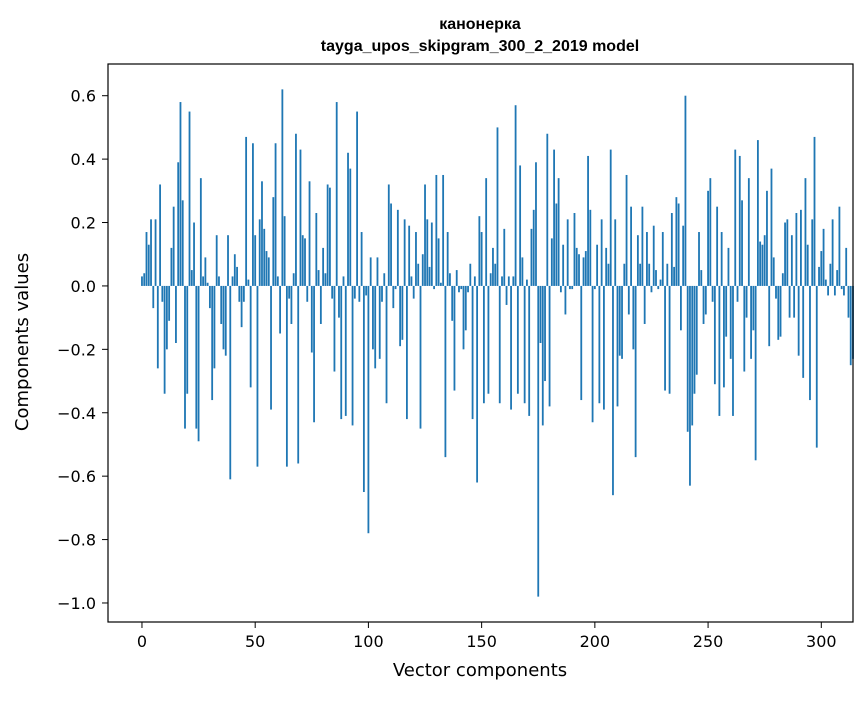 Image resolution: width=867 pixels, height=701 pixels. Describe the element at coordinates (76, 413) in the screenshot. I see `y-tick-label: −0.4` at that location.